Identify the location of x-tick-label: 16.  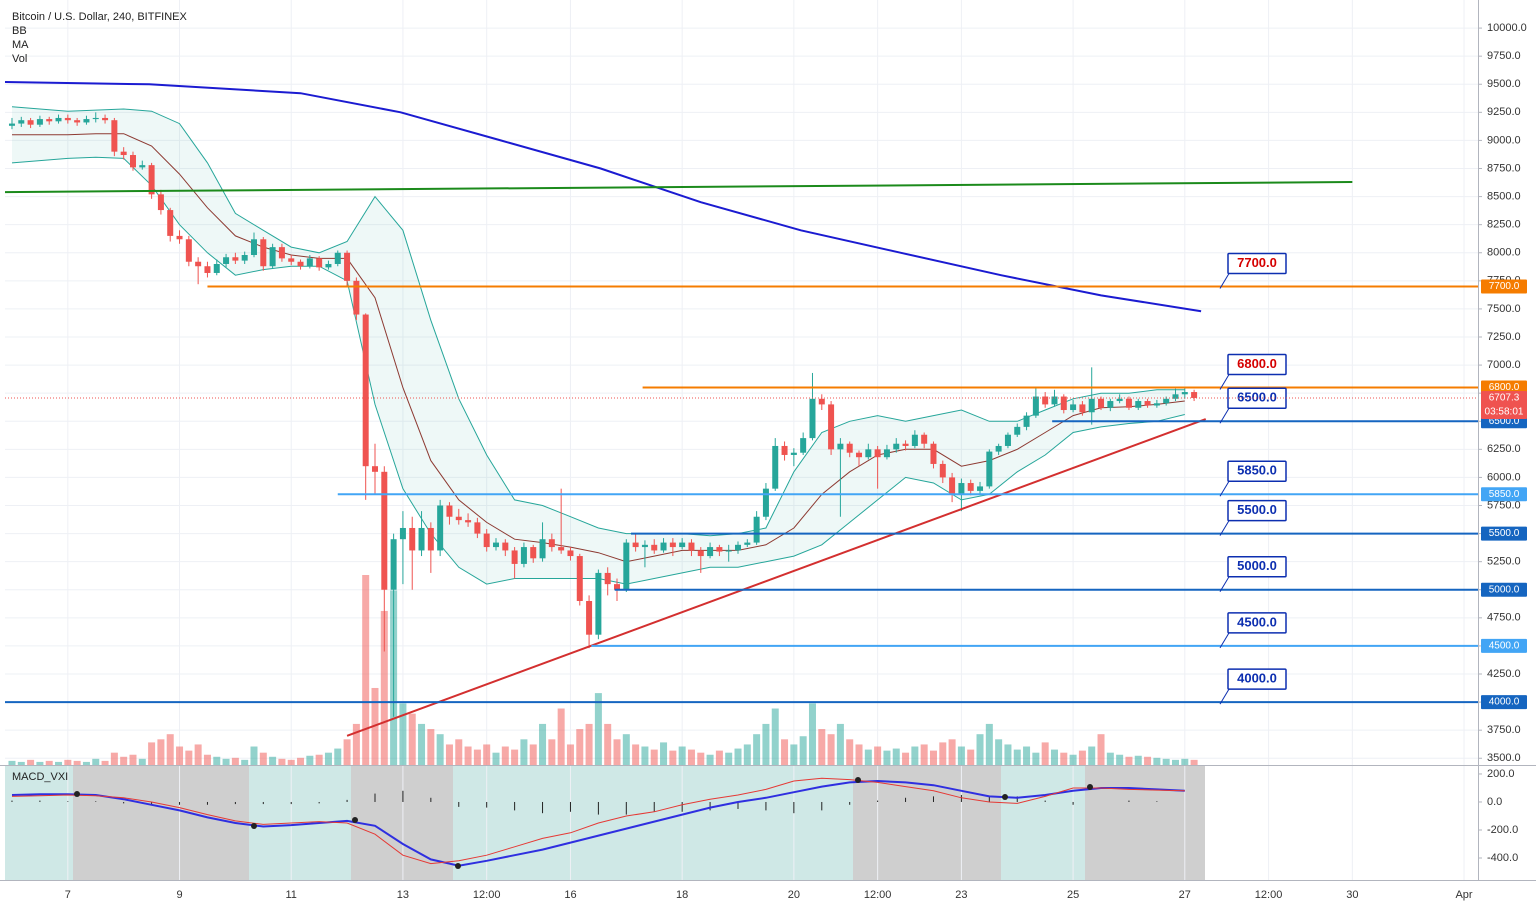
(570, 895).